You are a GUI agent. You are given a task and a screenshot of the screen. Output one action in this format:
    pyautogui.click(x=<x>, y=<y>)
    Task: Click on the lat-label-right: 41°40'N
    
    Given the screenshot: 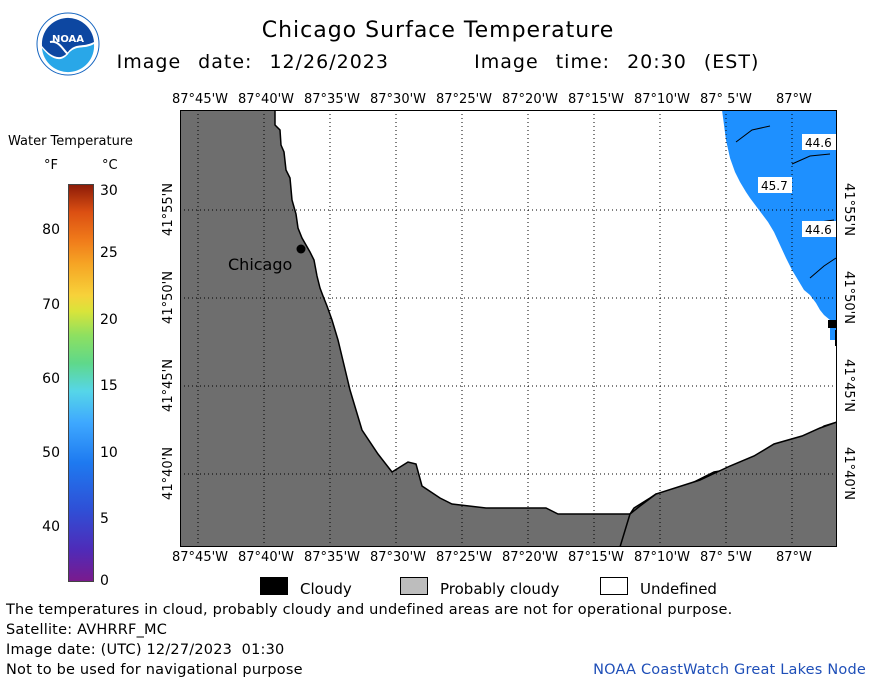 What is the action you would take?
    pyautogui.click(x=848, y=473)
    